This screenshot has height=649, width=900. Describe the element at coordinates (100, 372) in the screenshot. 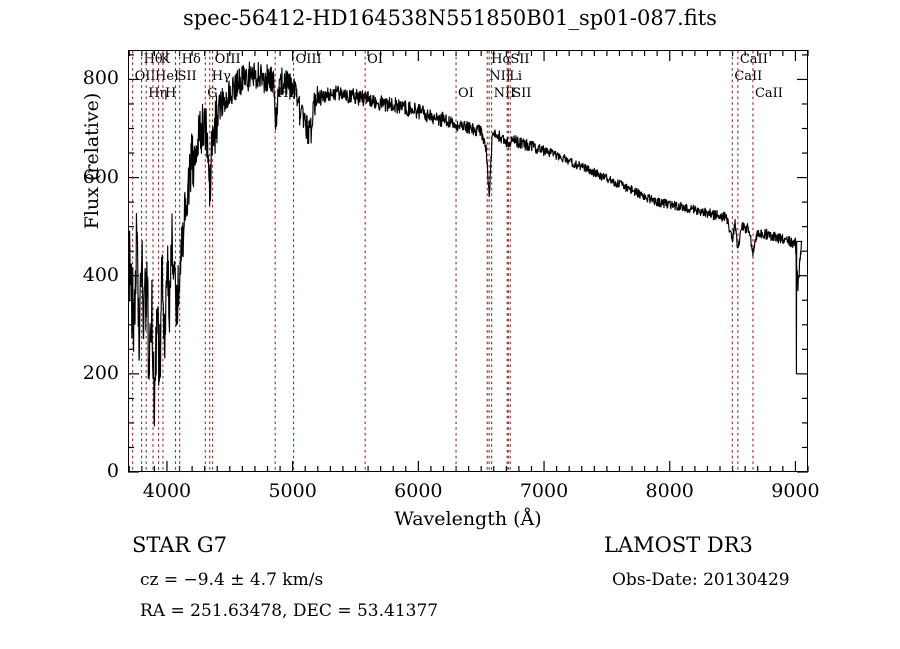

I see `y-tick-label: 200` at that location.